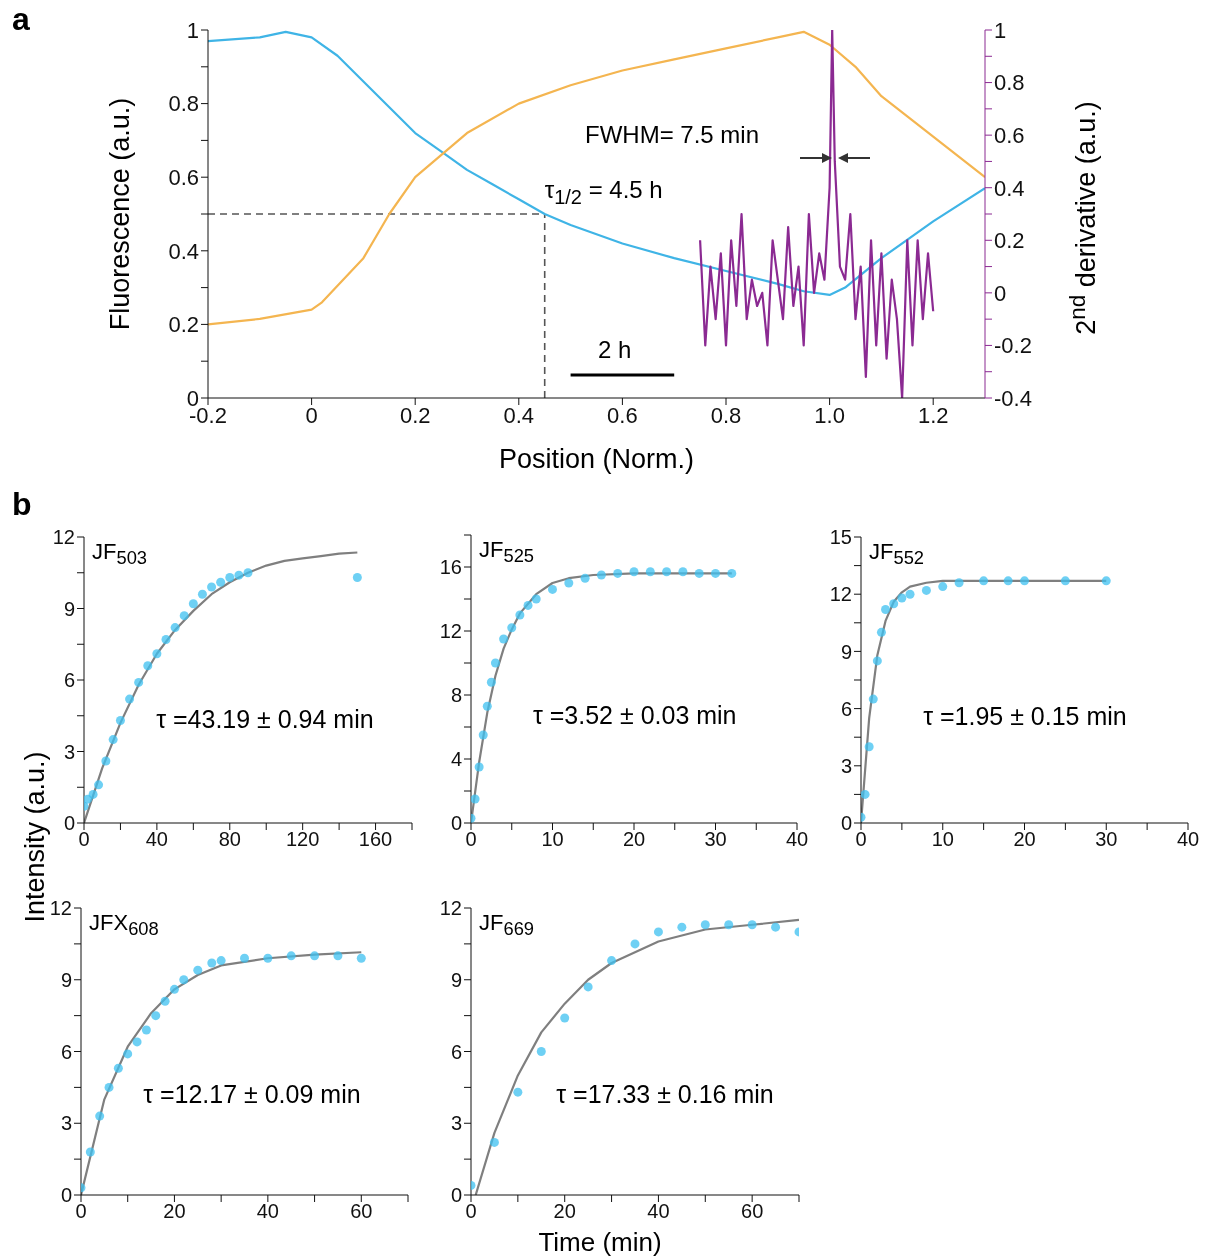 Image resolution: width=1206 pixels, height=1259 pixels. What do you see at coordinates (840, 537) in the screenshot?
I see `y-tick-label: 15` at bounding box center [840, 537].